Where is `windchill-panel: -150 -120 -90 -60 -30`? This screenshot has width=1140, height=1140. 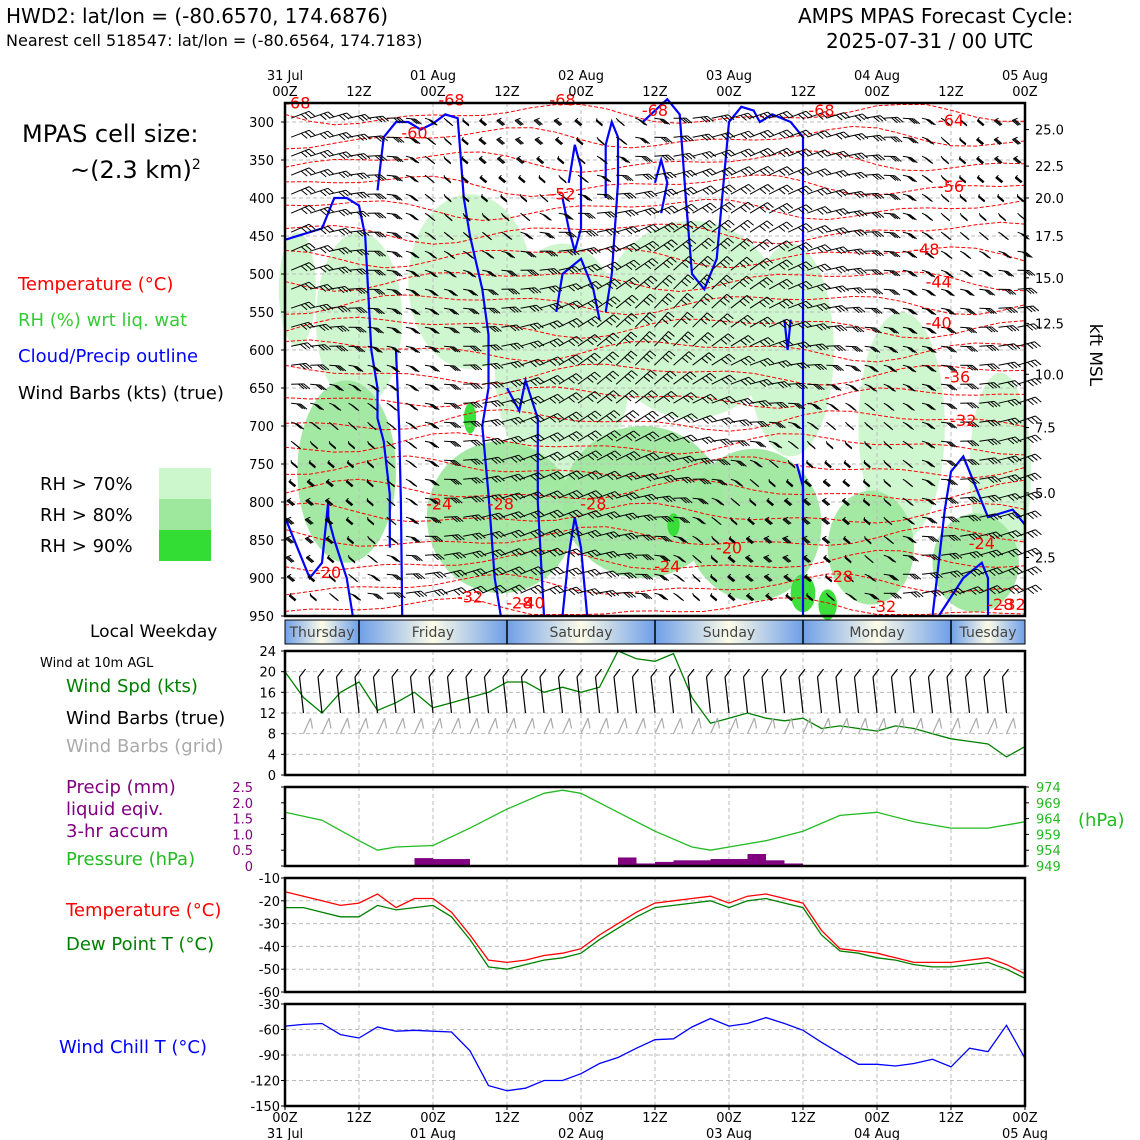 windchill-panel: -150 -120 -90 -60 -30 is located at coordinates (638, 1056).